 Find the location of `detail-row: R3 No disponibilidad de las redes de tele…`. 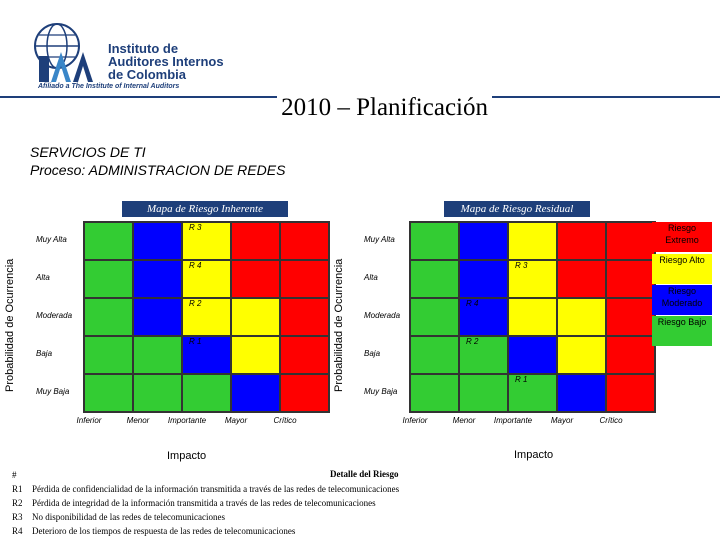

detail-row: R3 No disponibilidad de las redes de tele… is located at coordinates (118, 517).